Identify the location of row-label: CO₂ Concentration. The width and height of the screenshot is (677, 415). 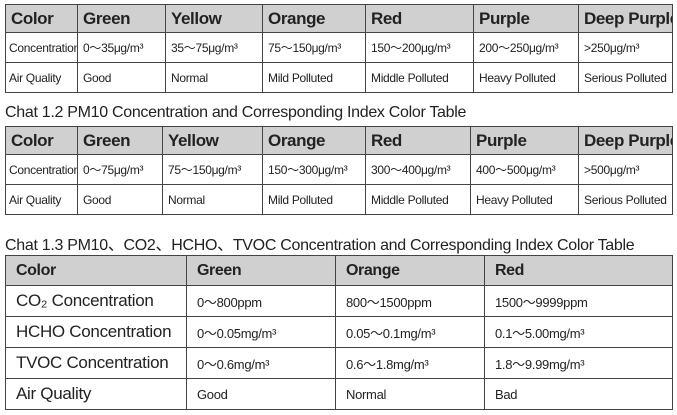
(96, 301).